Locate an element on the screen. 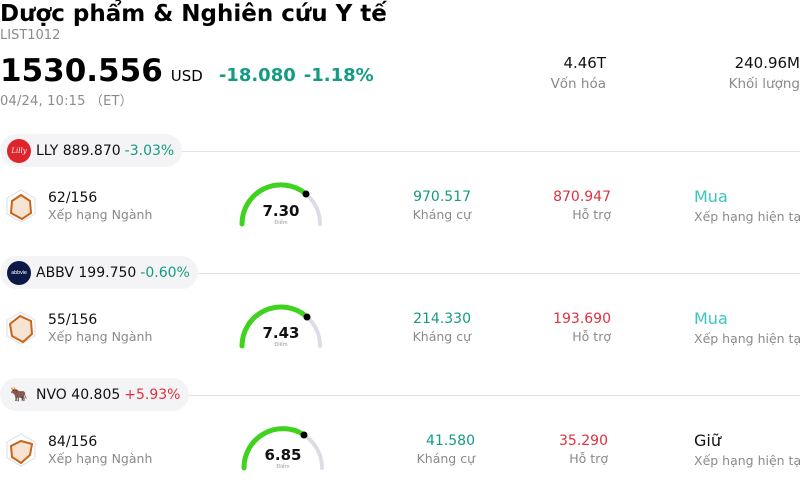 The width and height of the screenshot is (800, 488). support: 35.290 Hỗ trợ is located at coordinates (583, 450).